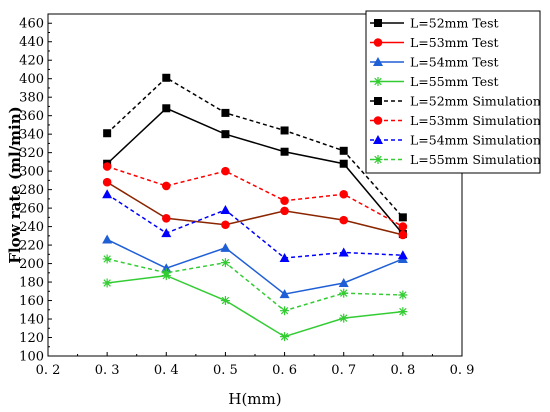 This screenshot has height=412, width=550. I want to click on y-tick-label: 360, so click(31, 116).